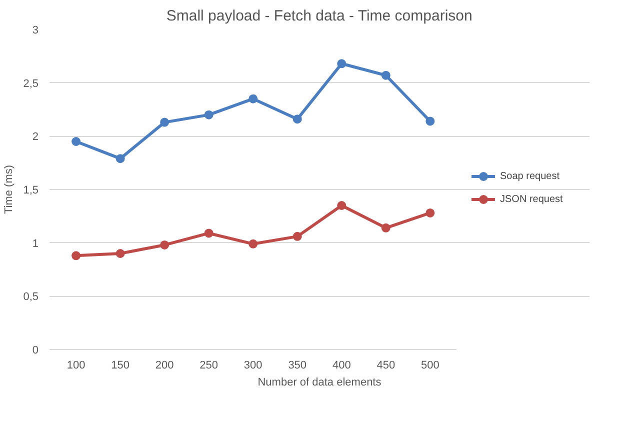 The height and width of the screenshot is (437, 639). Describe the element at coordinates (341, 366) in the screenshot. I see `x-tick-label: 400` at that location.